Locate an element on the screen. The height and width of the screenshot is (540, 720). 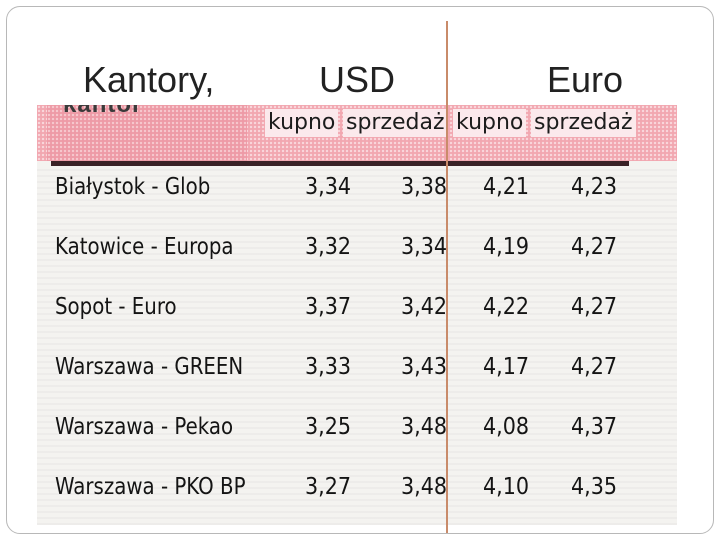
eur-buy-cell: 4,17 is located at coordinates (506, 367).